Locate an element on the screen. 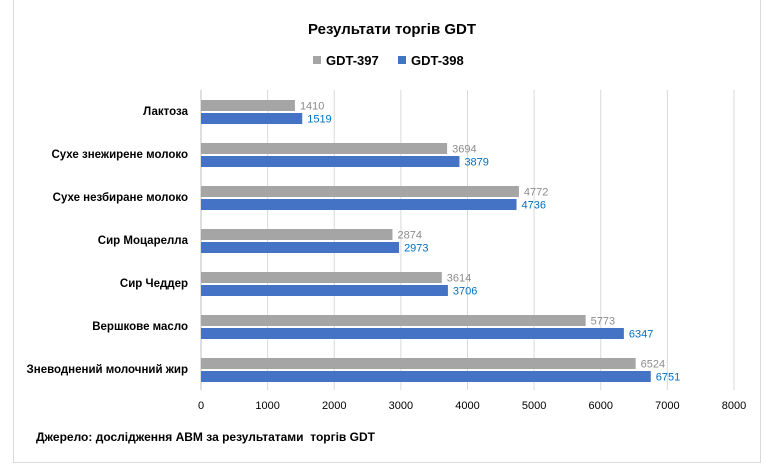  x-tick-label: 8000 is located at coordinates (734, 406).